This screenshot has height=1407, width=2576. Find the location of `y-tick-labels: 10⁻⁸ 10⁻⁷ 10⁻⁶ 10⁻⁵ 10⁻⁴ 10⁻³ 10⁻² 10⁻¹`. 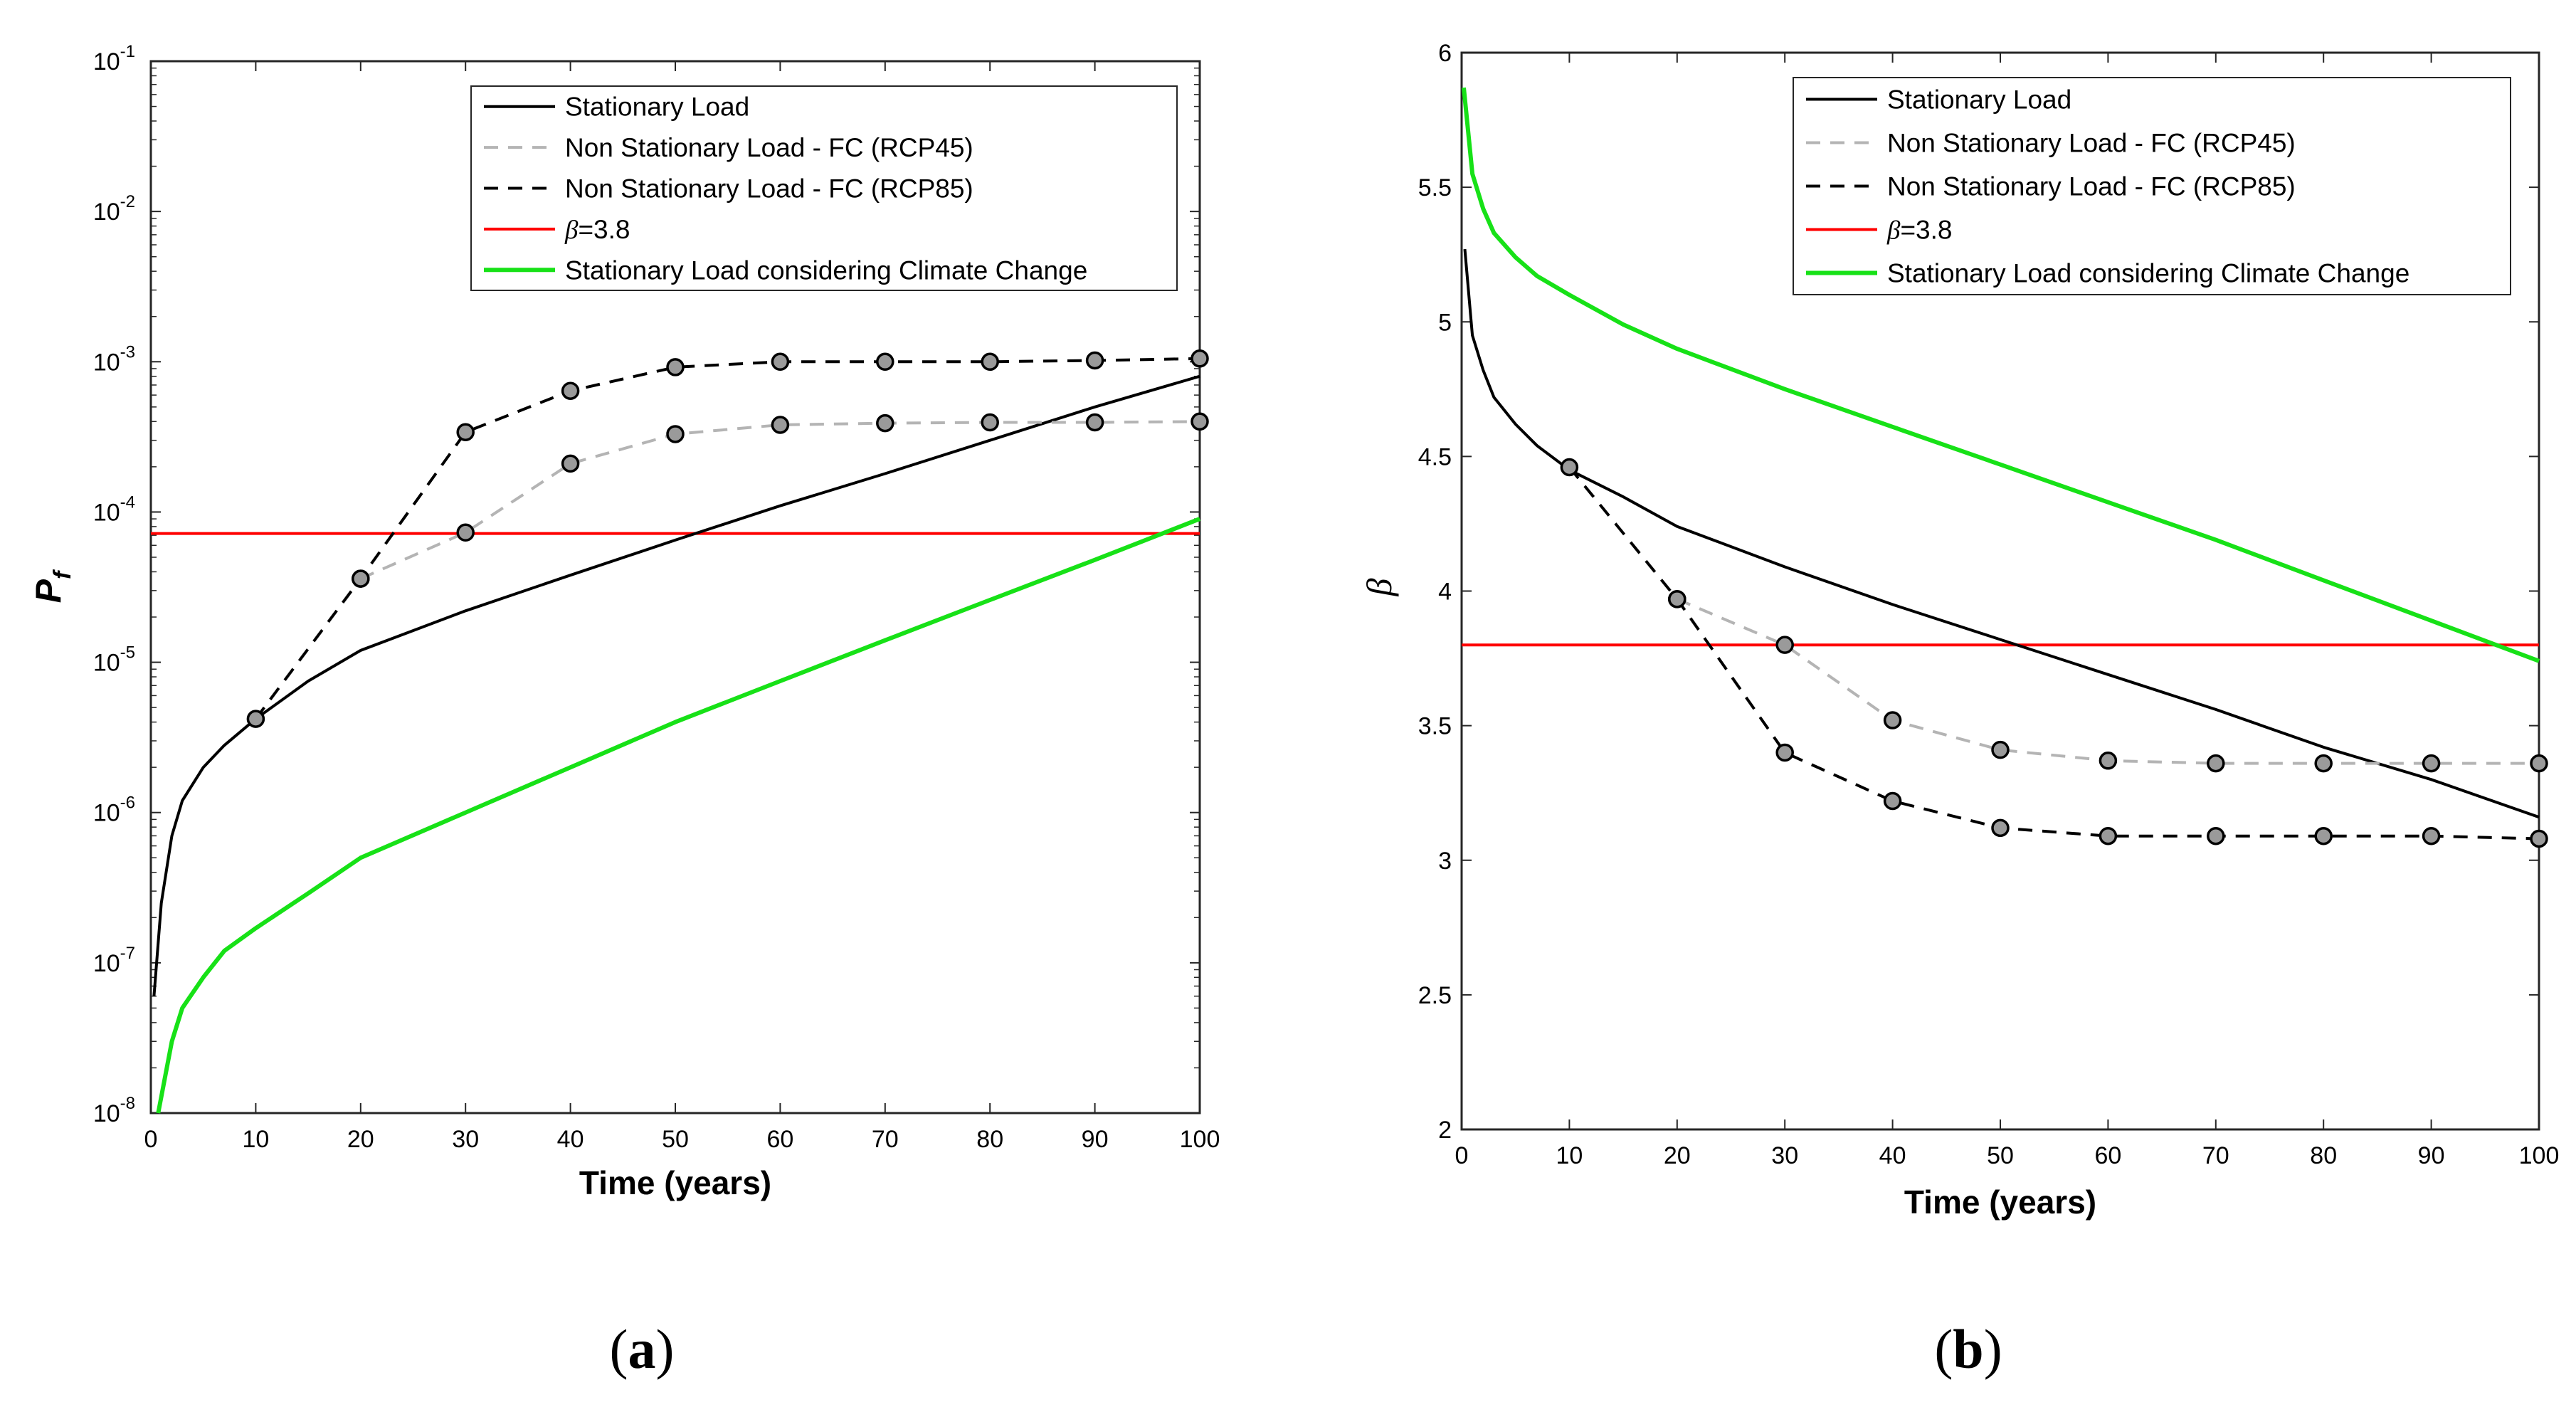

y-tick-labels: 10⁻⁸ 10⁻⁷ 10⁻⁶ 10⁻⁵ 10⁻⁴ 10⁻³ 10⁻² 10⁻¹ is located at coordinates (114, 584).